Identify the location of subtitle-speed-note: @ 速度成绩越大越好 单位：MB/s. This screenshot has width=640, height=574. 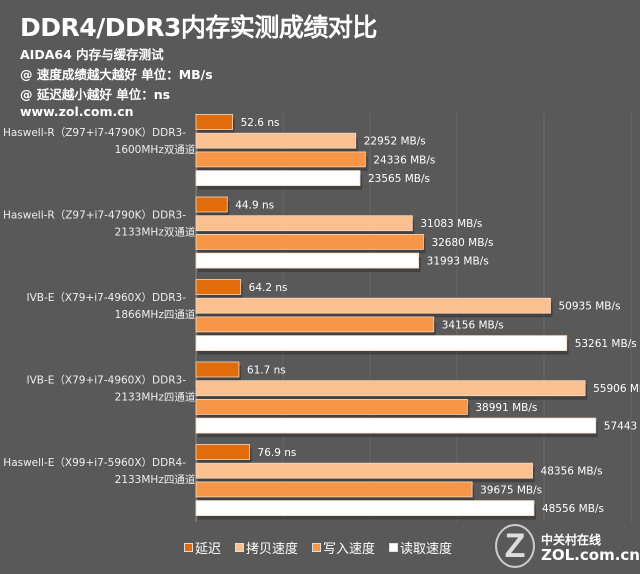
(116, 74).